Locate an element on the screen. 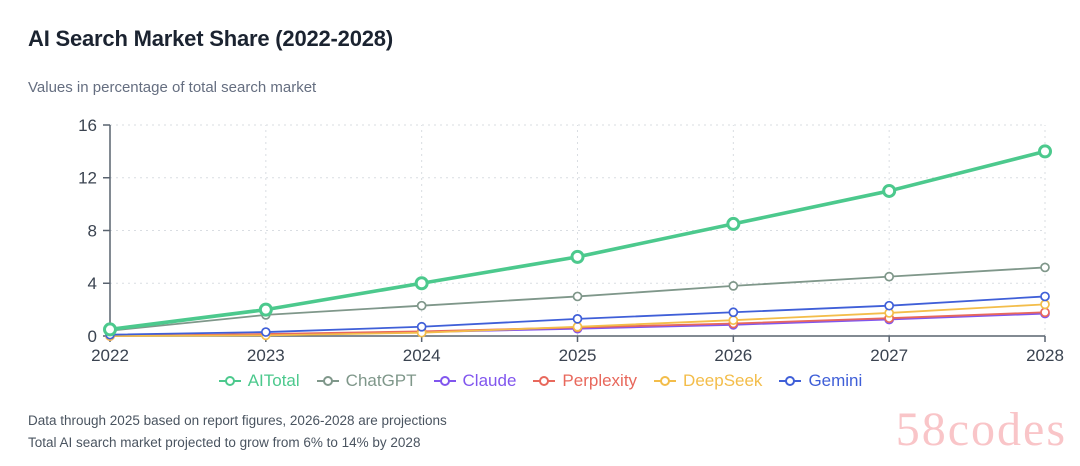  x-axis-tick-label: 2022 is located at coordinates (110, 355).